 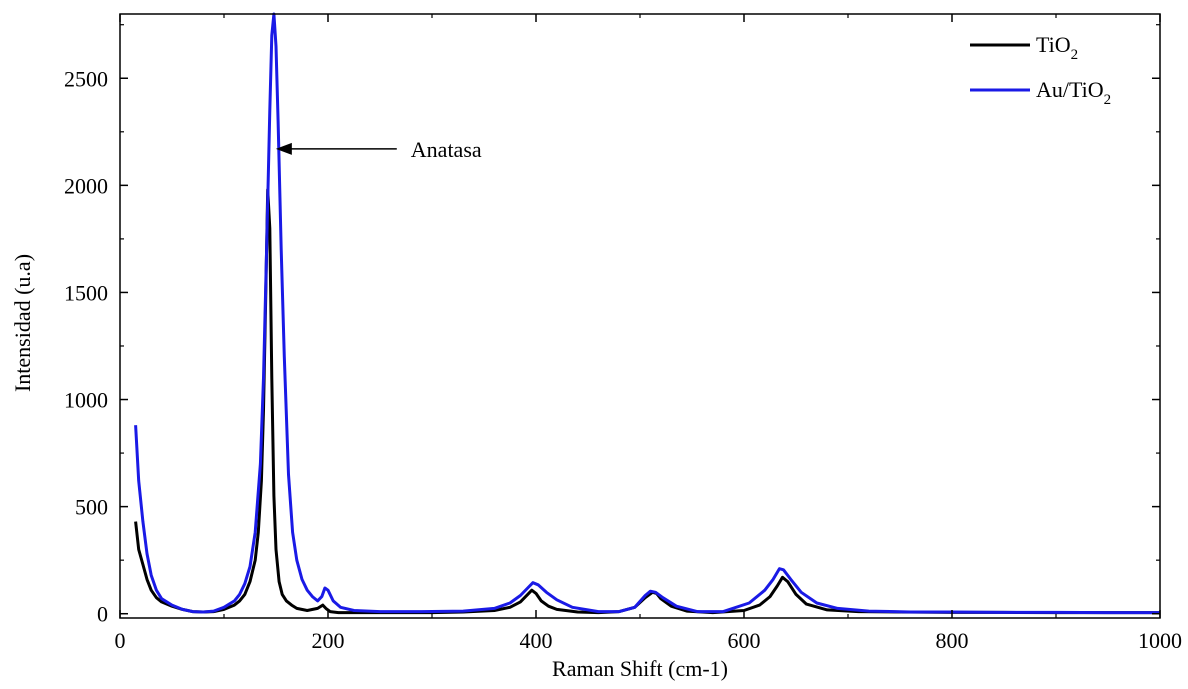 I want to click on annotation-arrow-head, so click(x=283, y=148).